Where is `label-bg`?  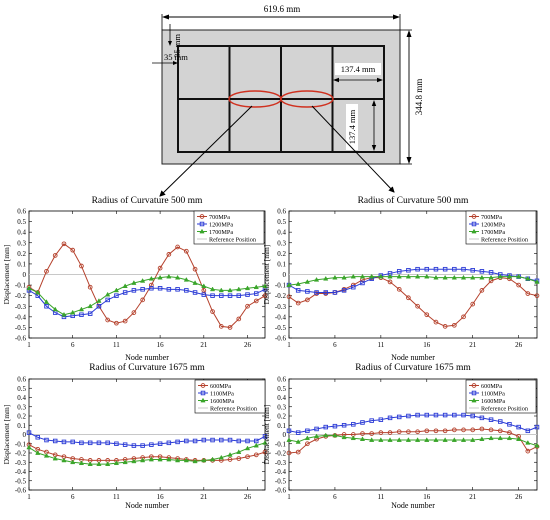 label-bg is located at coordinates (352, 127).